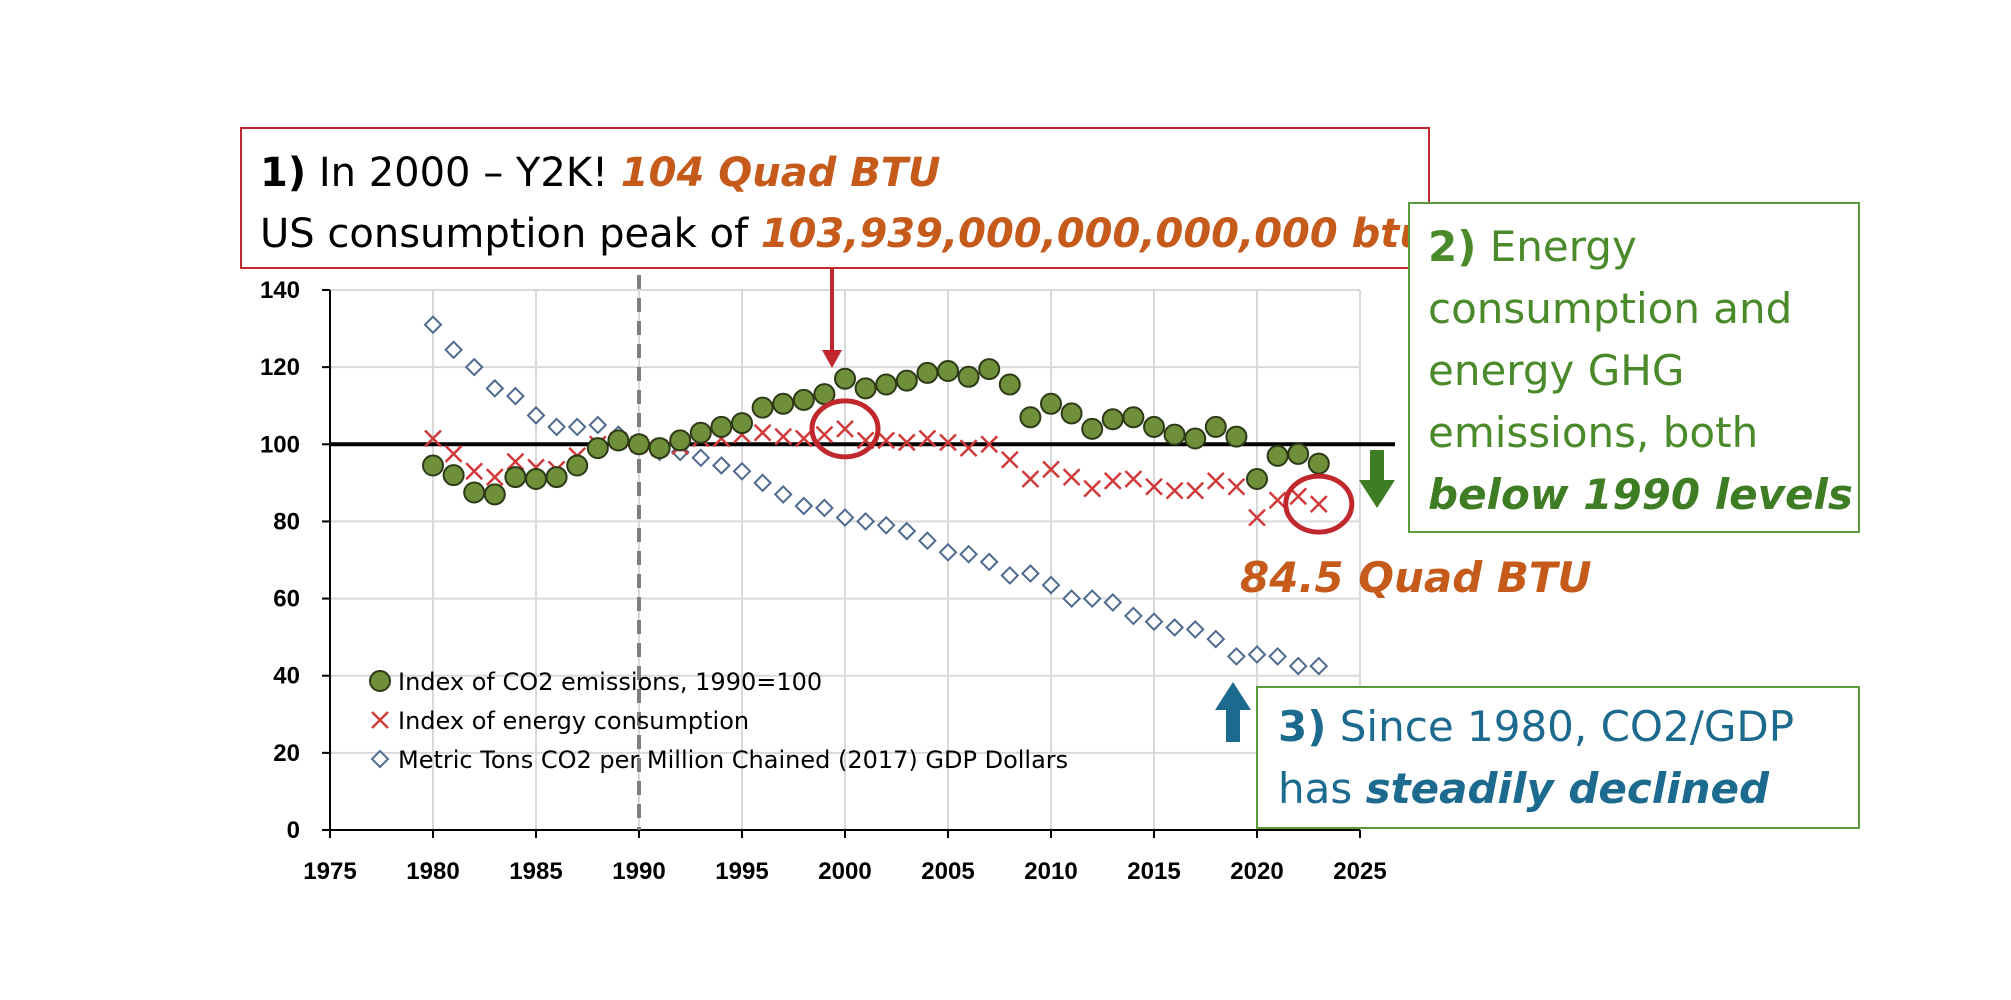 Image resolution: width=2011 pixels, height=1000 pixels. I want to click on y-tick-label: 120, so click(280, 367).